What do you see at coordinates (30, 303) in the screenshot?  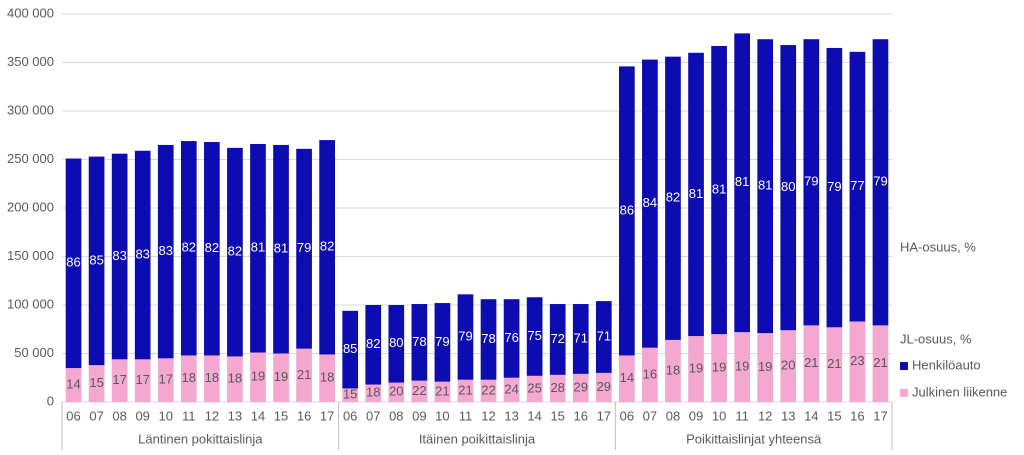 I see `y-tick-label: 100 000` at bounding box center [30, 303].